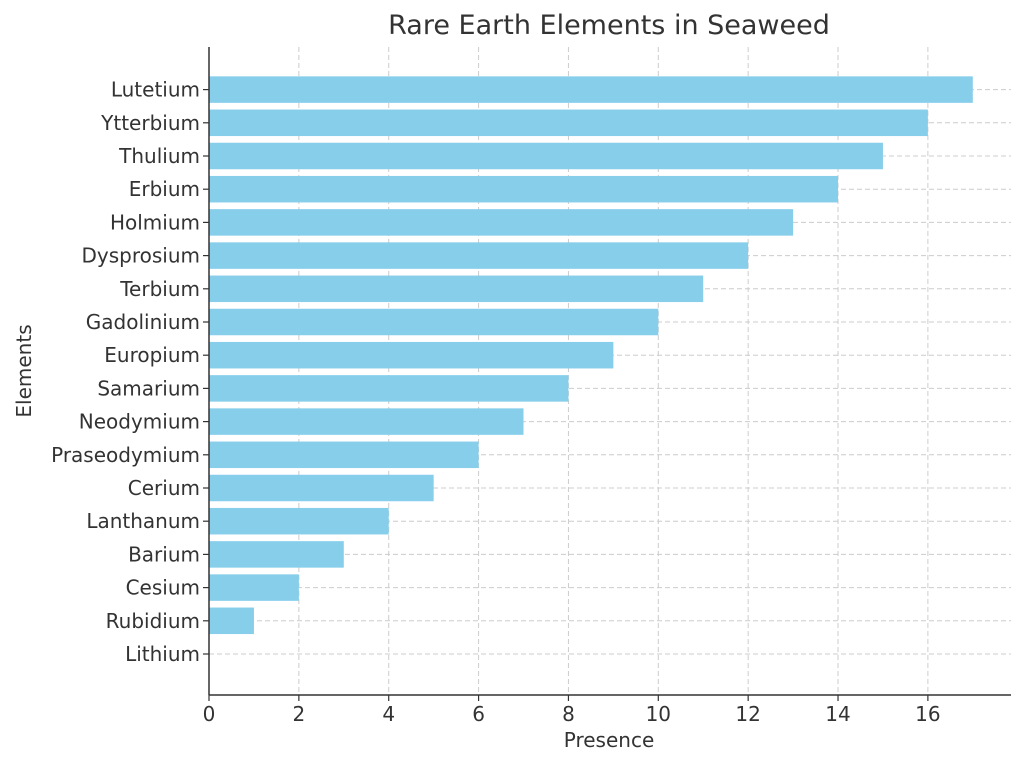  Describe the element at coordinates (209, 714) in the screenshot. I see `x-tick-label: 0` at that location.